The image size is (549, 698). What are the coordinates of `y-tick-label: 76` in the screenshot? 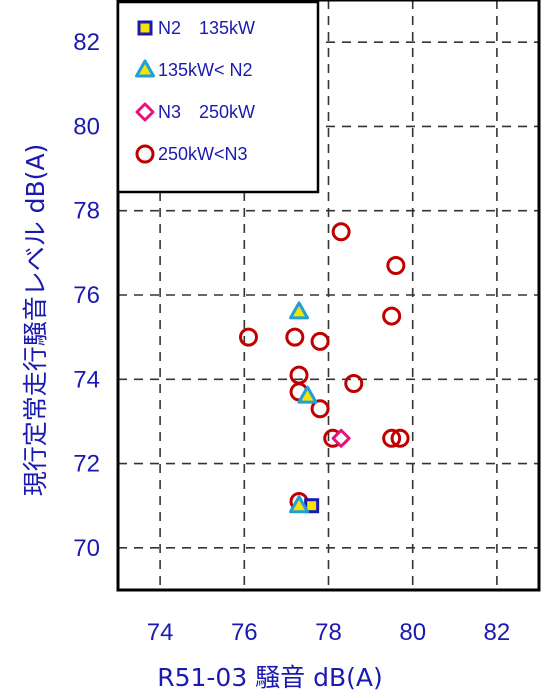 It's located at (86, 295).